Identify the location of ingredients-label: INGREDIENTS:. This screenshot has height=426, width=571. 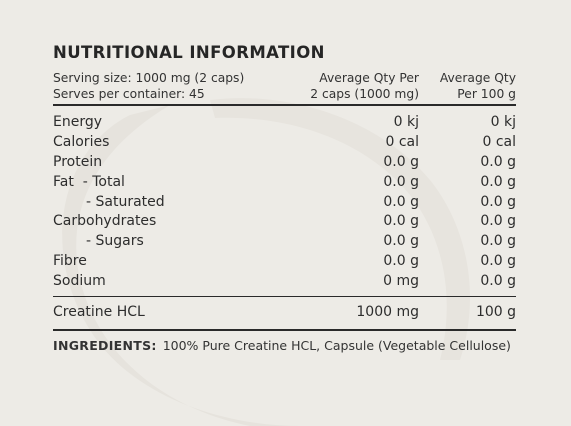
(105, 345).